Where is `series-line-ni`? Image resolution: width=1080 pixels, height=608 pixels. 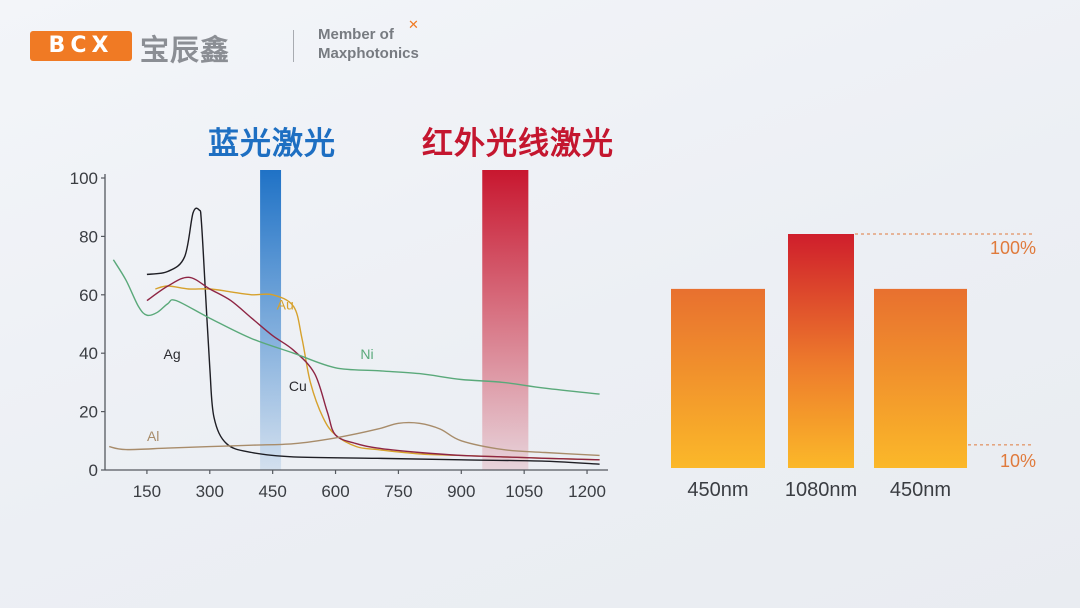
series-line-ni is located at coordinates (356, 327).